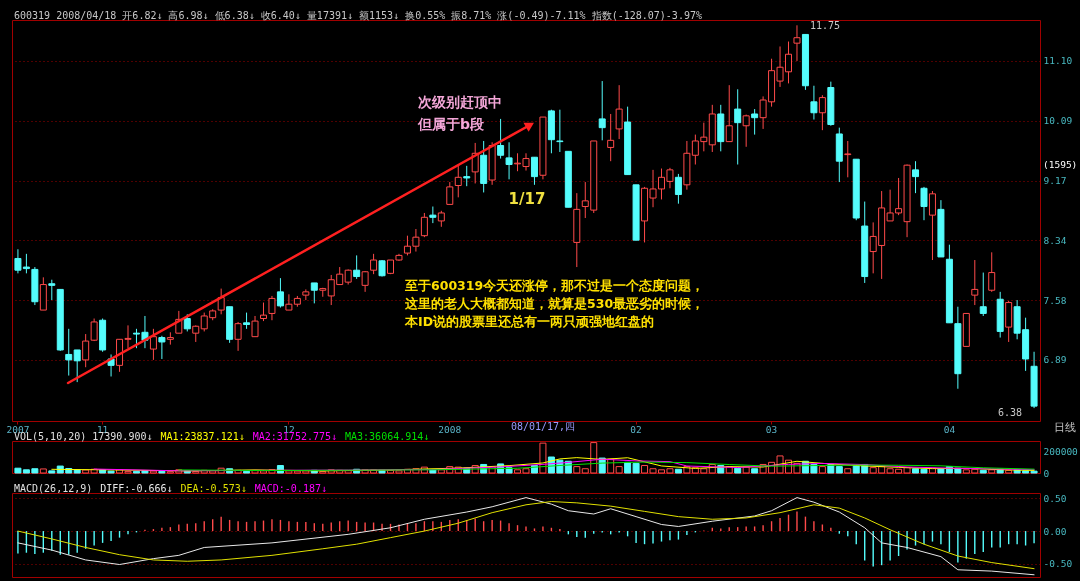 This screenshot has width=1080, height=581. What do you see at coordinates (1046, 473) in the screenshot?
I see `y-tick-label: 0` at bounding box center [1046, 473].